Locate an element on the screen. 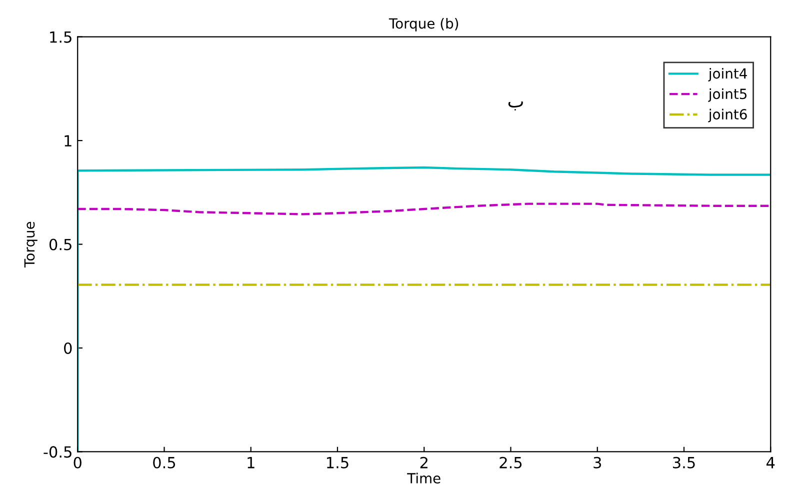 The image size is (792, 491). x-axis-title: Time is located at coordinates (423, 478).